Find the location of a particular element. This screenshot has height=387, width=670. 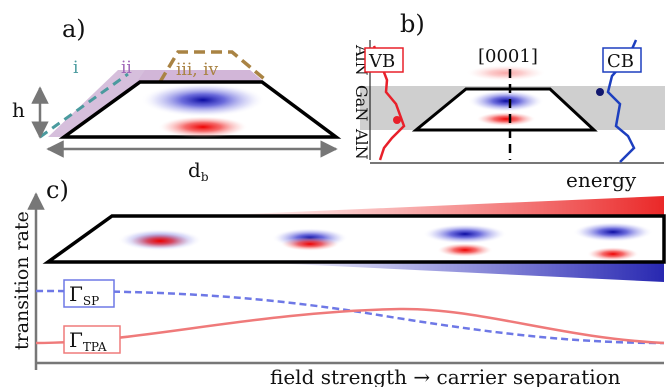

electron-marker is located at coordinates (600, 92).